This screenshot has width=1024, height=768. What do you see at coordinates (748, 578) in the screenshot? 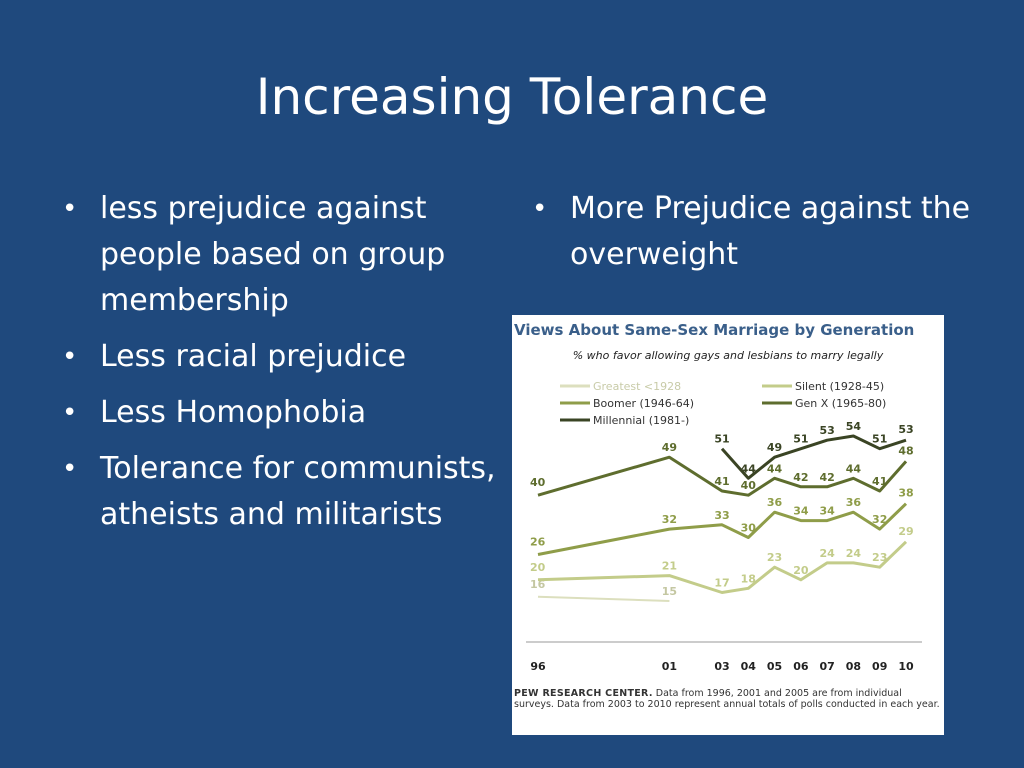
I see `data-label: 18` at bounding box center [748, 578].